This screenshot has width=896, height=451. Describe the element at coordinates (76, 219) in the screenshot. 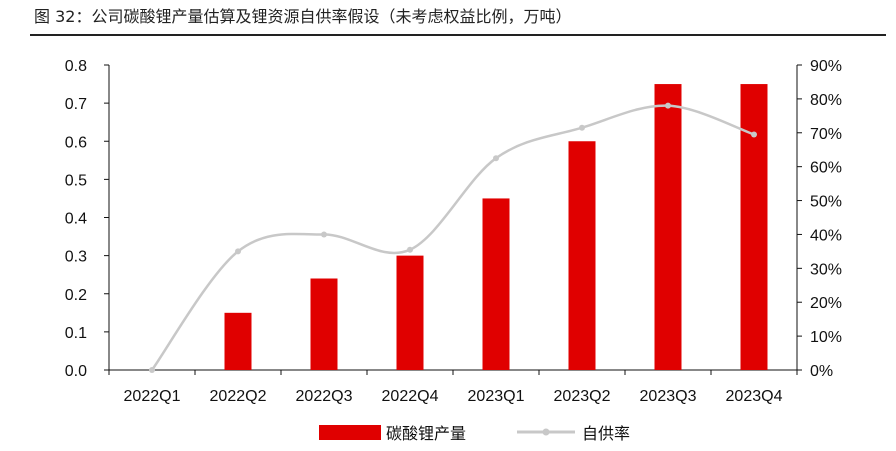

I see `left-tick-label: 0.4` at that location.